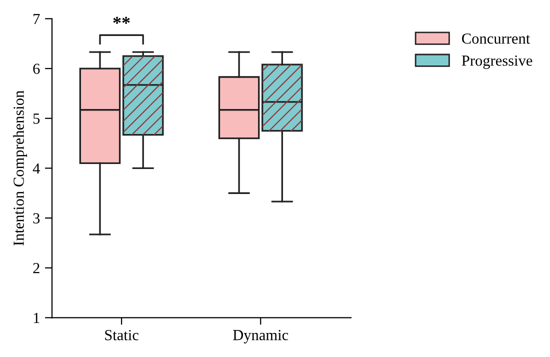 This screenshot has height=357, width=550. Describe the element at coordinates (36, 168) in the screenshot. I see `y-tick-label: 4` at that location.